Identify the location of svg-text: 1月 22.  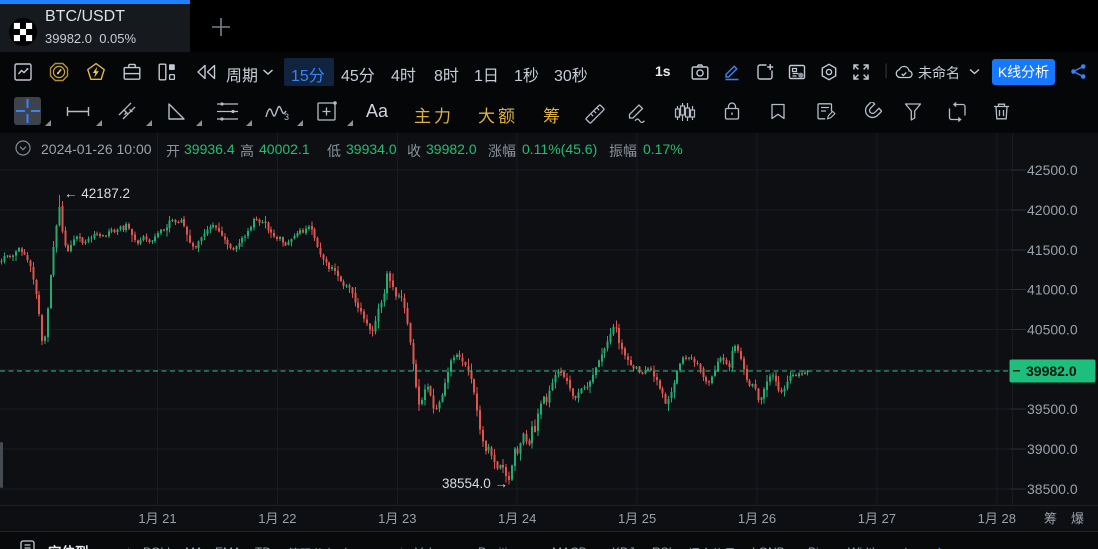
(277, 518).